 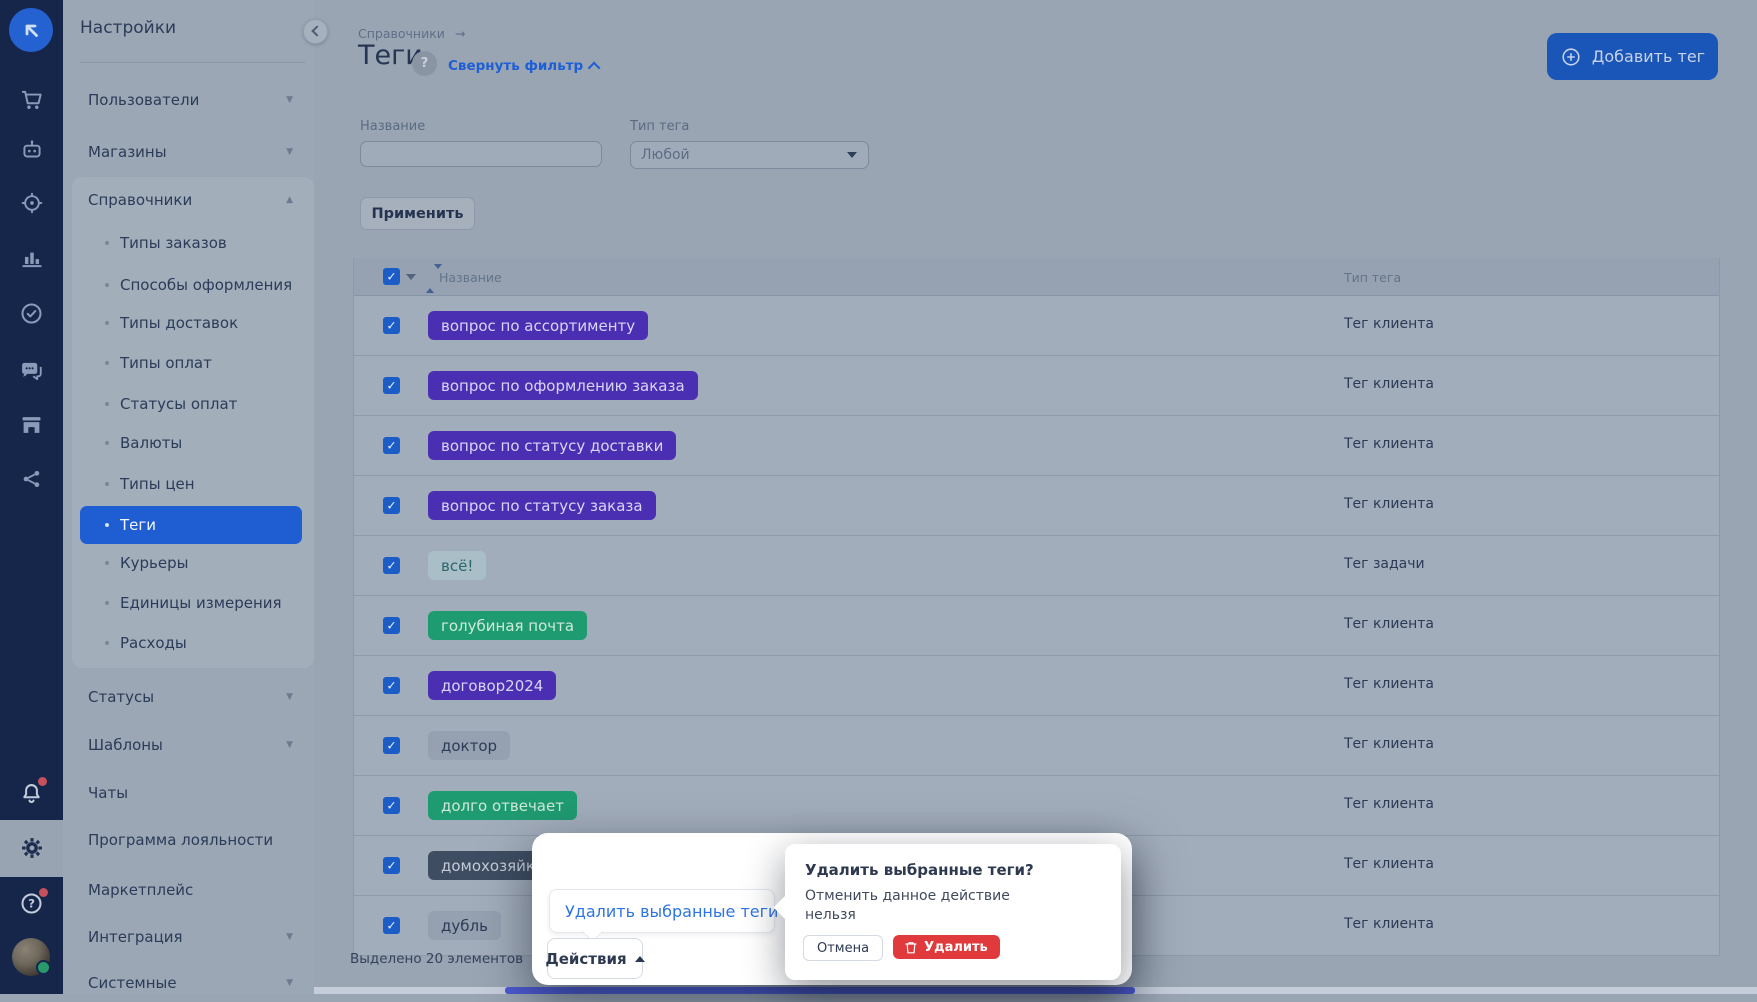 What do you see at coordinates (188, 443) in the screenshot?
I see `sidebar-subitem-валюты: Валюты` at bounding box center [188, 443].